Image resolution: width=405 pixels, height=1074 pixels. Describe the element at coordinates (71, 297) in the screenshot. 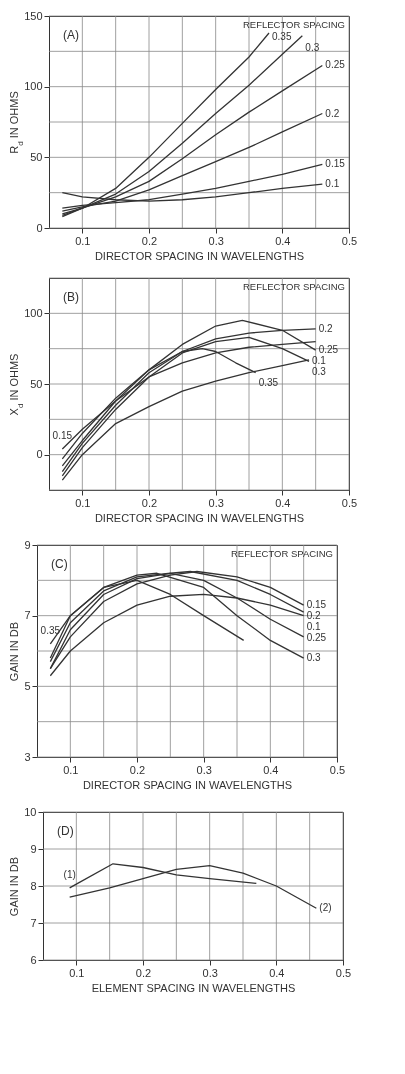

I see `annotation: (B)` at that location.